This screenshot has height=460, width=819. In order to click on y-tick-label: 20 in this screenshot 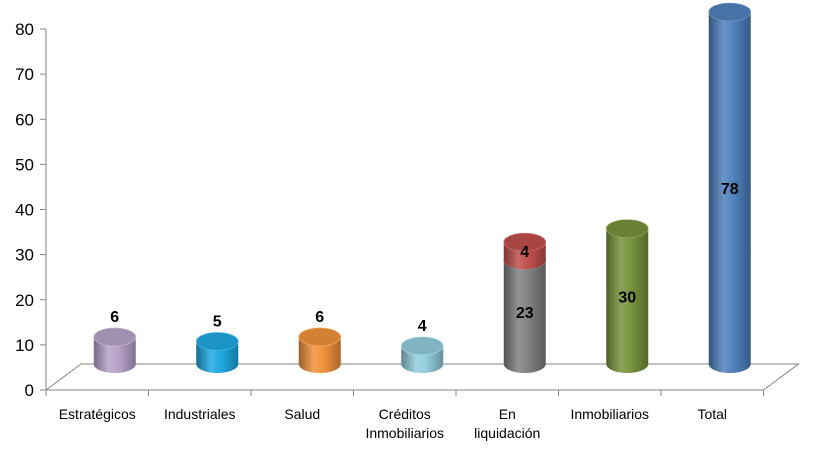, I will do `click(24, 300)`.